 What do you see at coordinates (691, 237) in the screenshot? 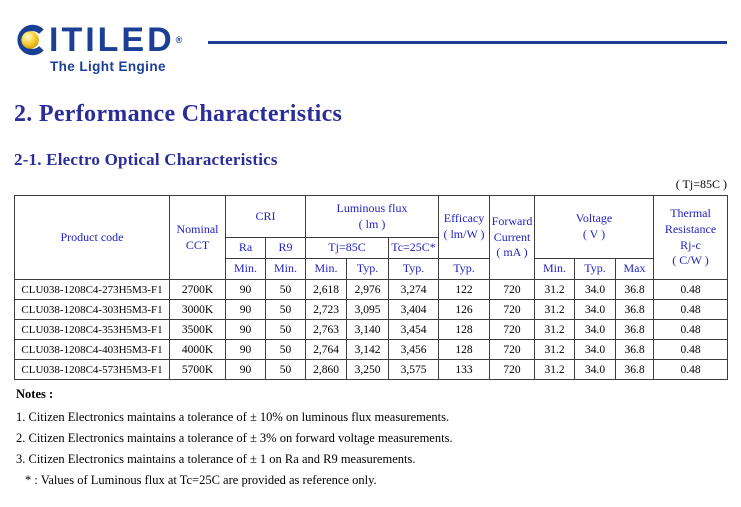
I see `header-thermal-resistance: Thermal Resistance Rj-c ( C/W )` at bounding box center [691, 237].